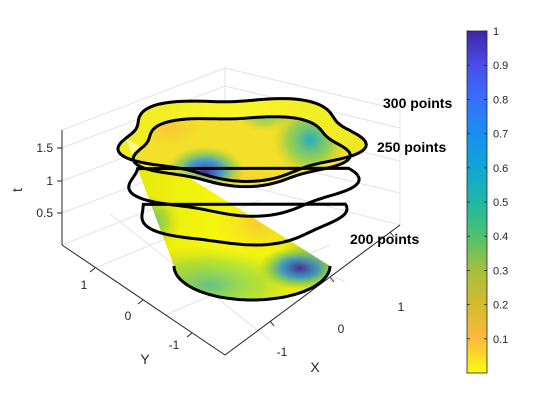  What do you see at coordinates (128, 316) in the screenshot?
I see `y-tick-label: 0` at bounding box center [128, 316].